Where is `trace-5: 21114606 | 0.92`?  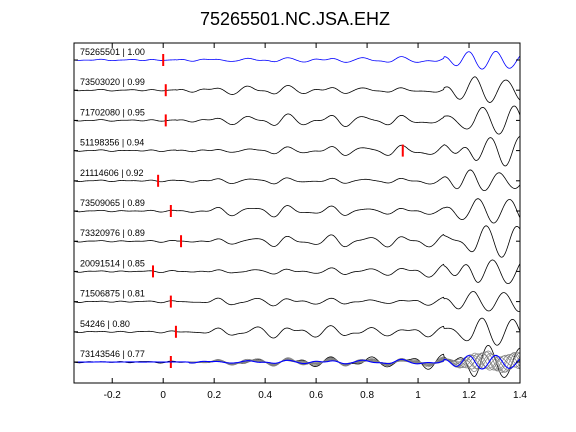 trace-5: 21114606 | 0.92 is located at coordinates (297, 180).